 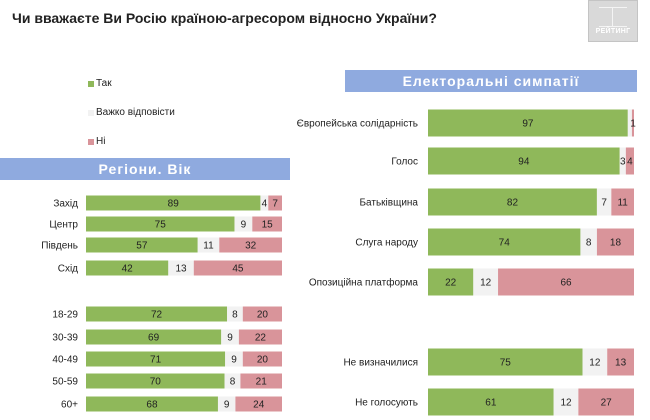 I want to click on data-label-hard-1-4: 12, so click(x=486, y=283).